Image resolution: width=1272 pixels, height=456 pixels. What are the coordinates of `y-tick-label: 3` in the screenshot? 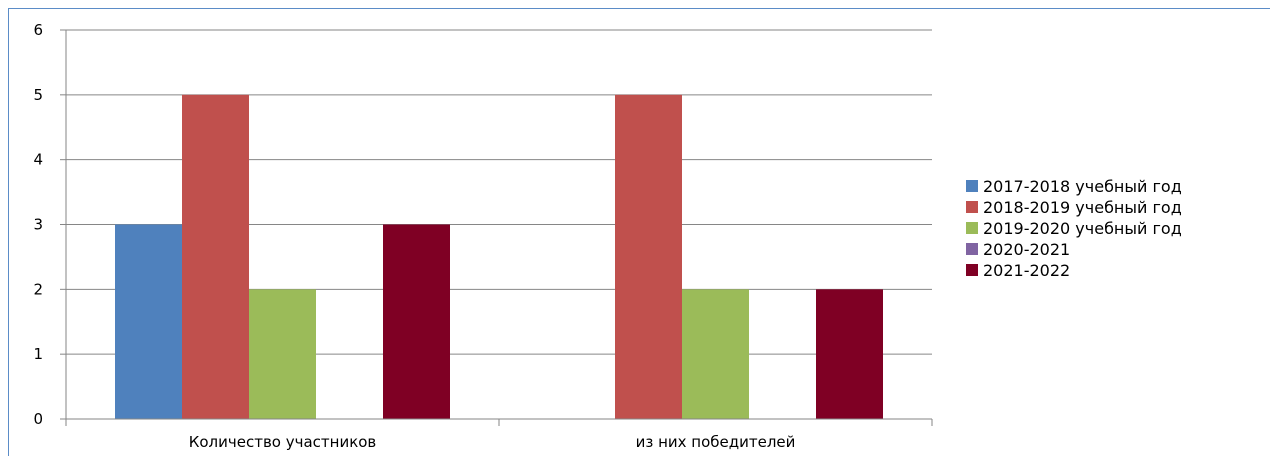 It's located at (38, 225).